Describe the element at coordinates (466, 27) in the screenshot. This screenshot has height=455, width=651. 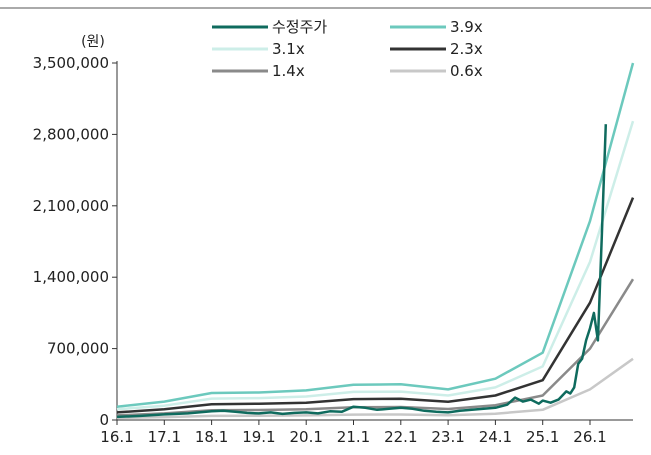
I see `legend-label: 3.9x` at that location.